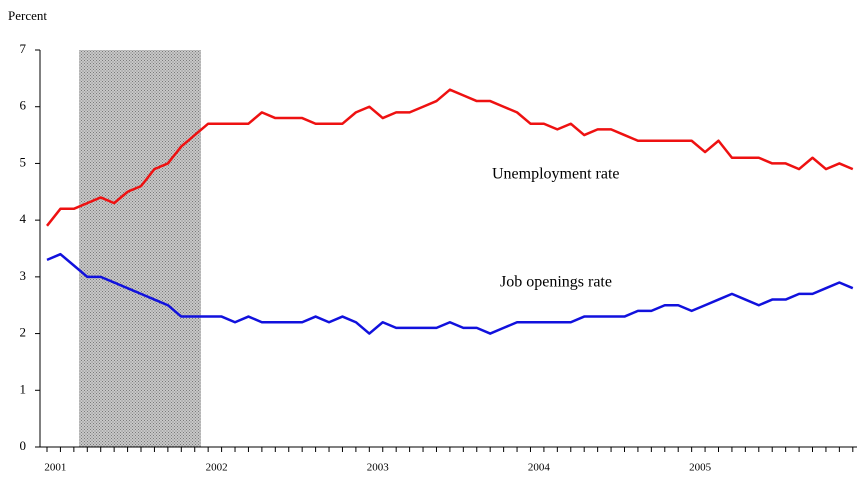  What do you see at coordinates (23, 275) in the screenshot?
I see `y-tick-label: 3` at bounding box center [23, 275].